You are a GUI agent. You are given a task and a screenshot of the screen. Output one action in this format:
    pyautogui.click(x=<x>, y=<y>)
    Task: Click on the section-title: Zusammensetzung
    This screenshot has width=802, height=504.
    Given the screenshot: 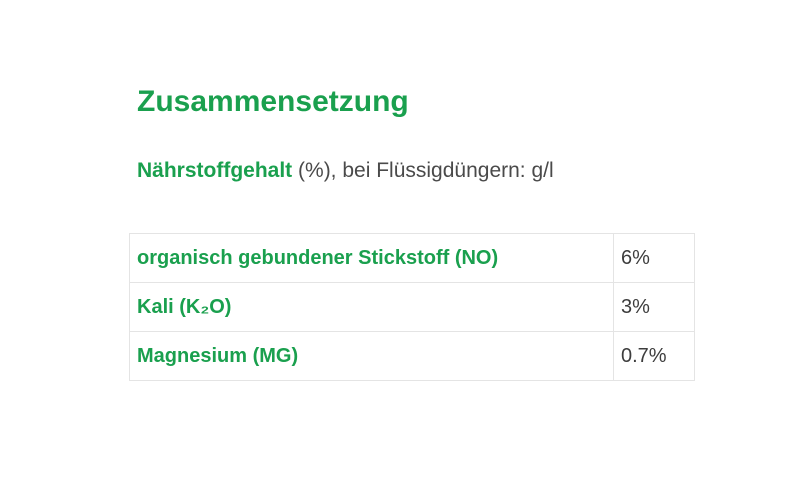 What is the action you would take?
    pyautogui.click(x=273, y=101)
    